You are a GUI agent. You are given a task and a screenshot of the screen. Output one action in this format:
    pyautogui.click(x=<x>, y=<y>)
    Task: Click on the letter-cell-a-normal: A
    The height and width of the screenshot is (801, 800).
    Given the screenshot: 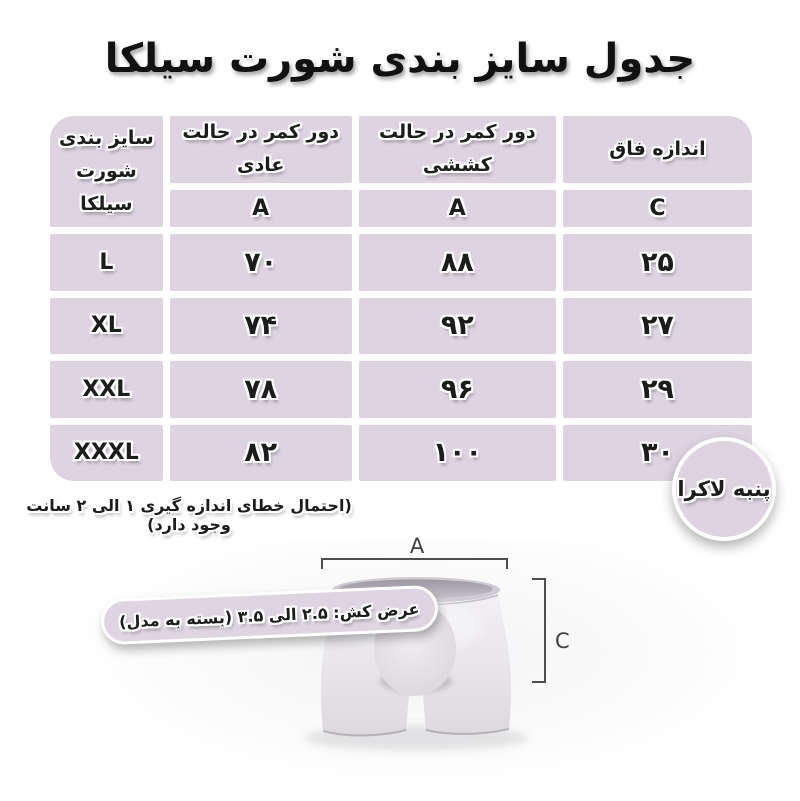 What is the action you would take?
    pyautogui.click(x=260, y=208)
    